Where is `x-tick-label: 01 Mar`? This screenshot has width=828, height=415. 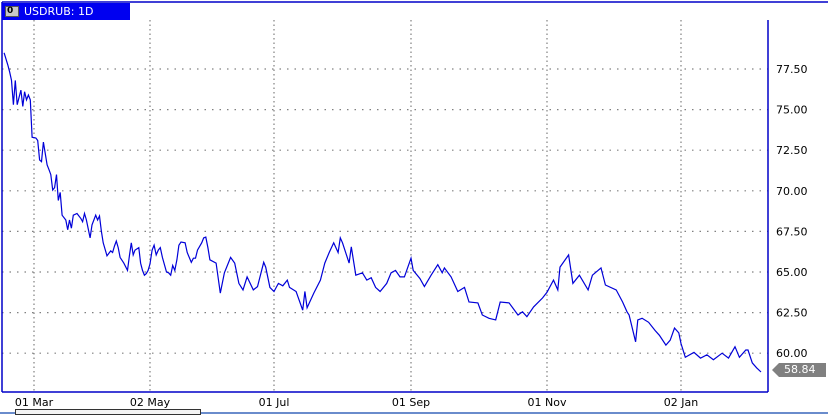 x-tick-label: 01 Mar is located at coordinates (34, 402).